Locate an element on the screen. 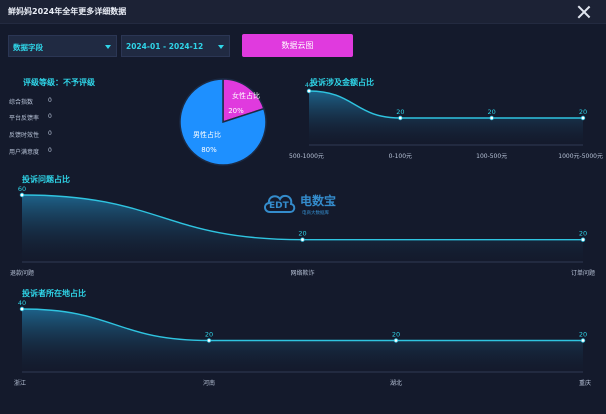 This screenshot has width=606, height=414. data-label-2-1: 20 is located at coordinates (302, 234).